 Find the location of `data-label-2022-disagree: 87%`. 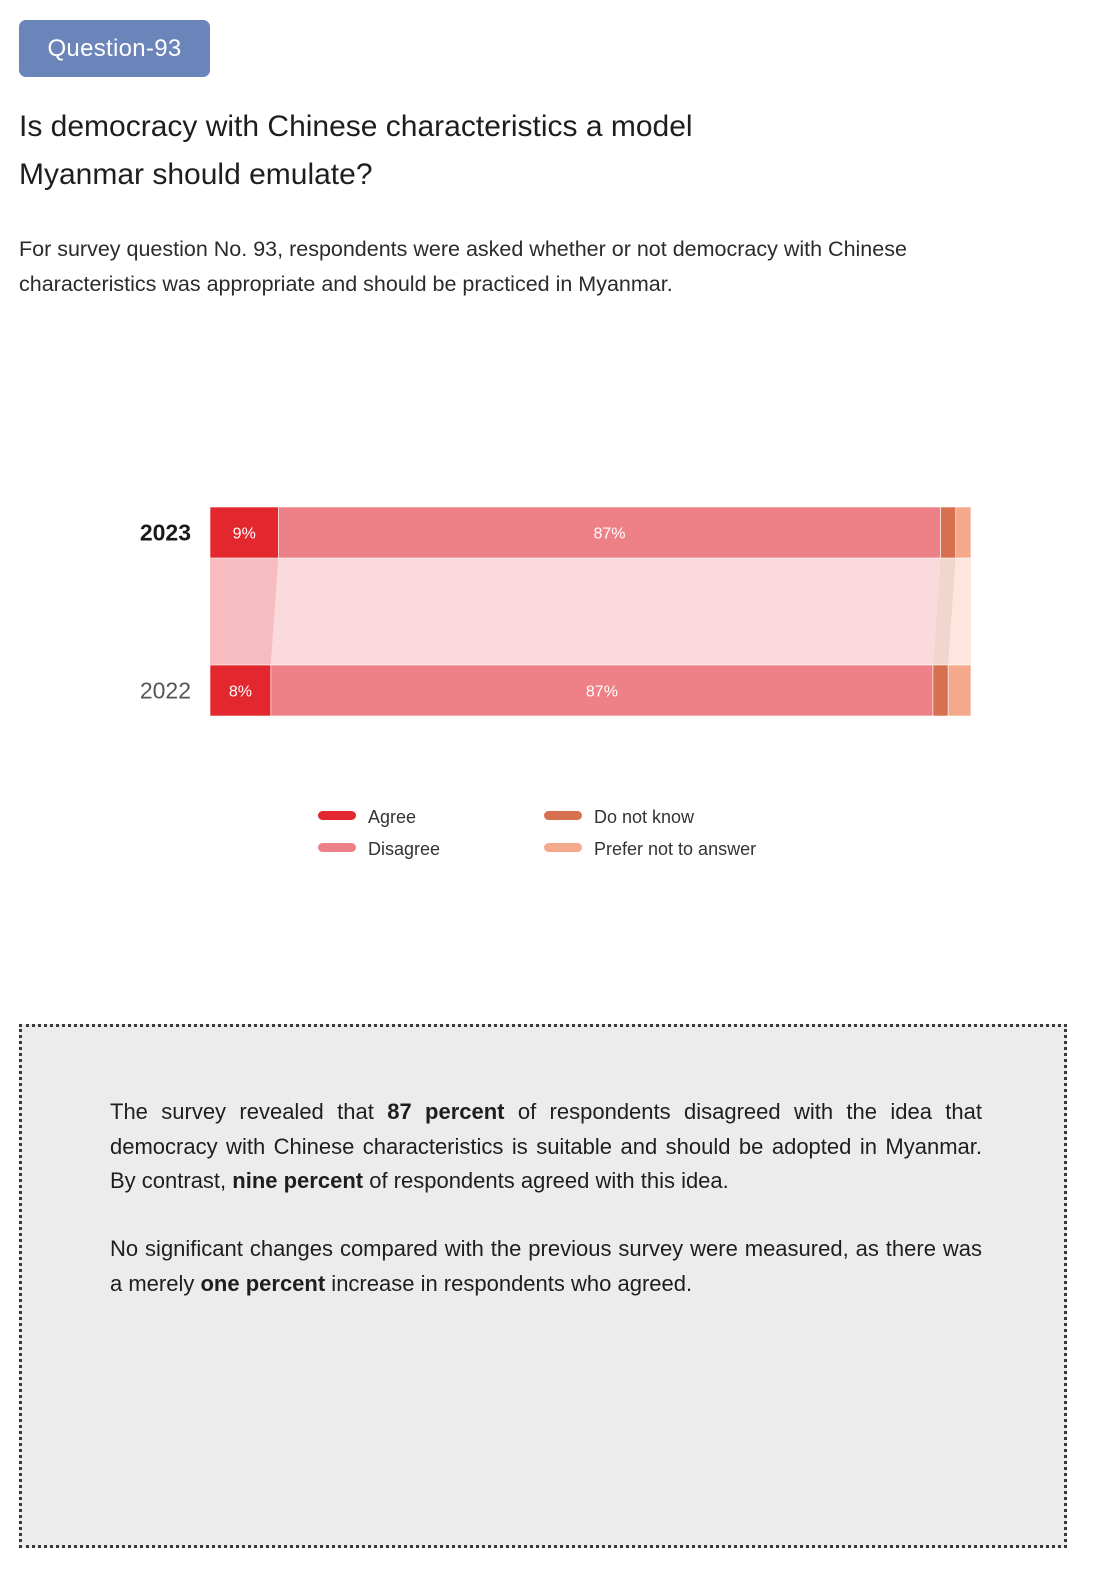

data-label-2022-disagree: 87% is located at coordinates (602, 692).